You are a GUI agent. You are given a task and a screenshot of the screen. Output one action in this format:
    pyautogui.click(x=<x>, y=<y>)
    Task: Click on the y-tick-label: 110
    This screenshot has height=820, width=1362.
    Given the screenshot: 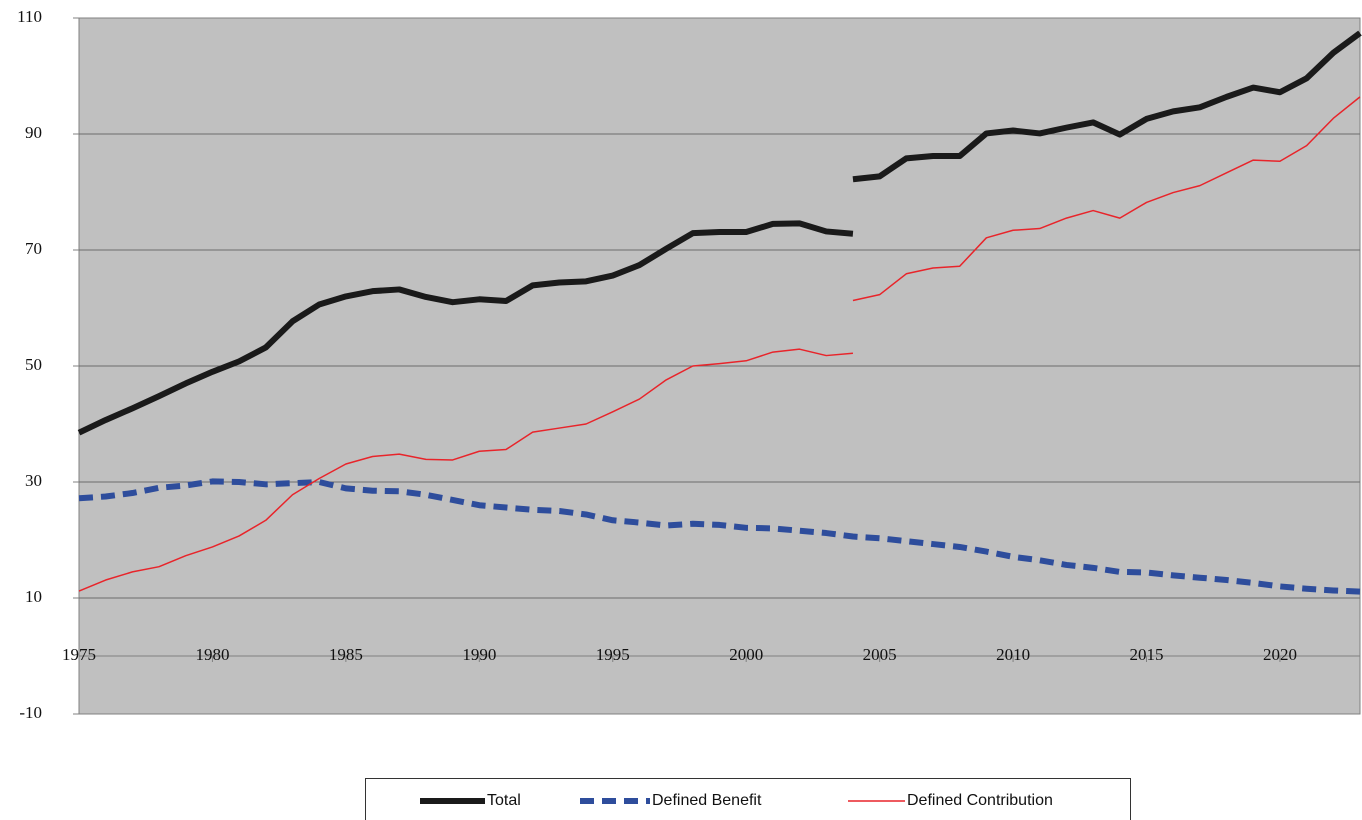 What is the action you would take?
    pyautogui.click(x=29, y=16)
    